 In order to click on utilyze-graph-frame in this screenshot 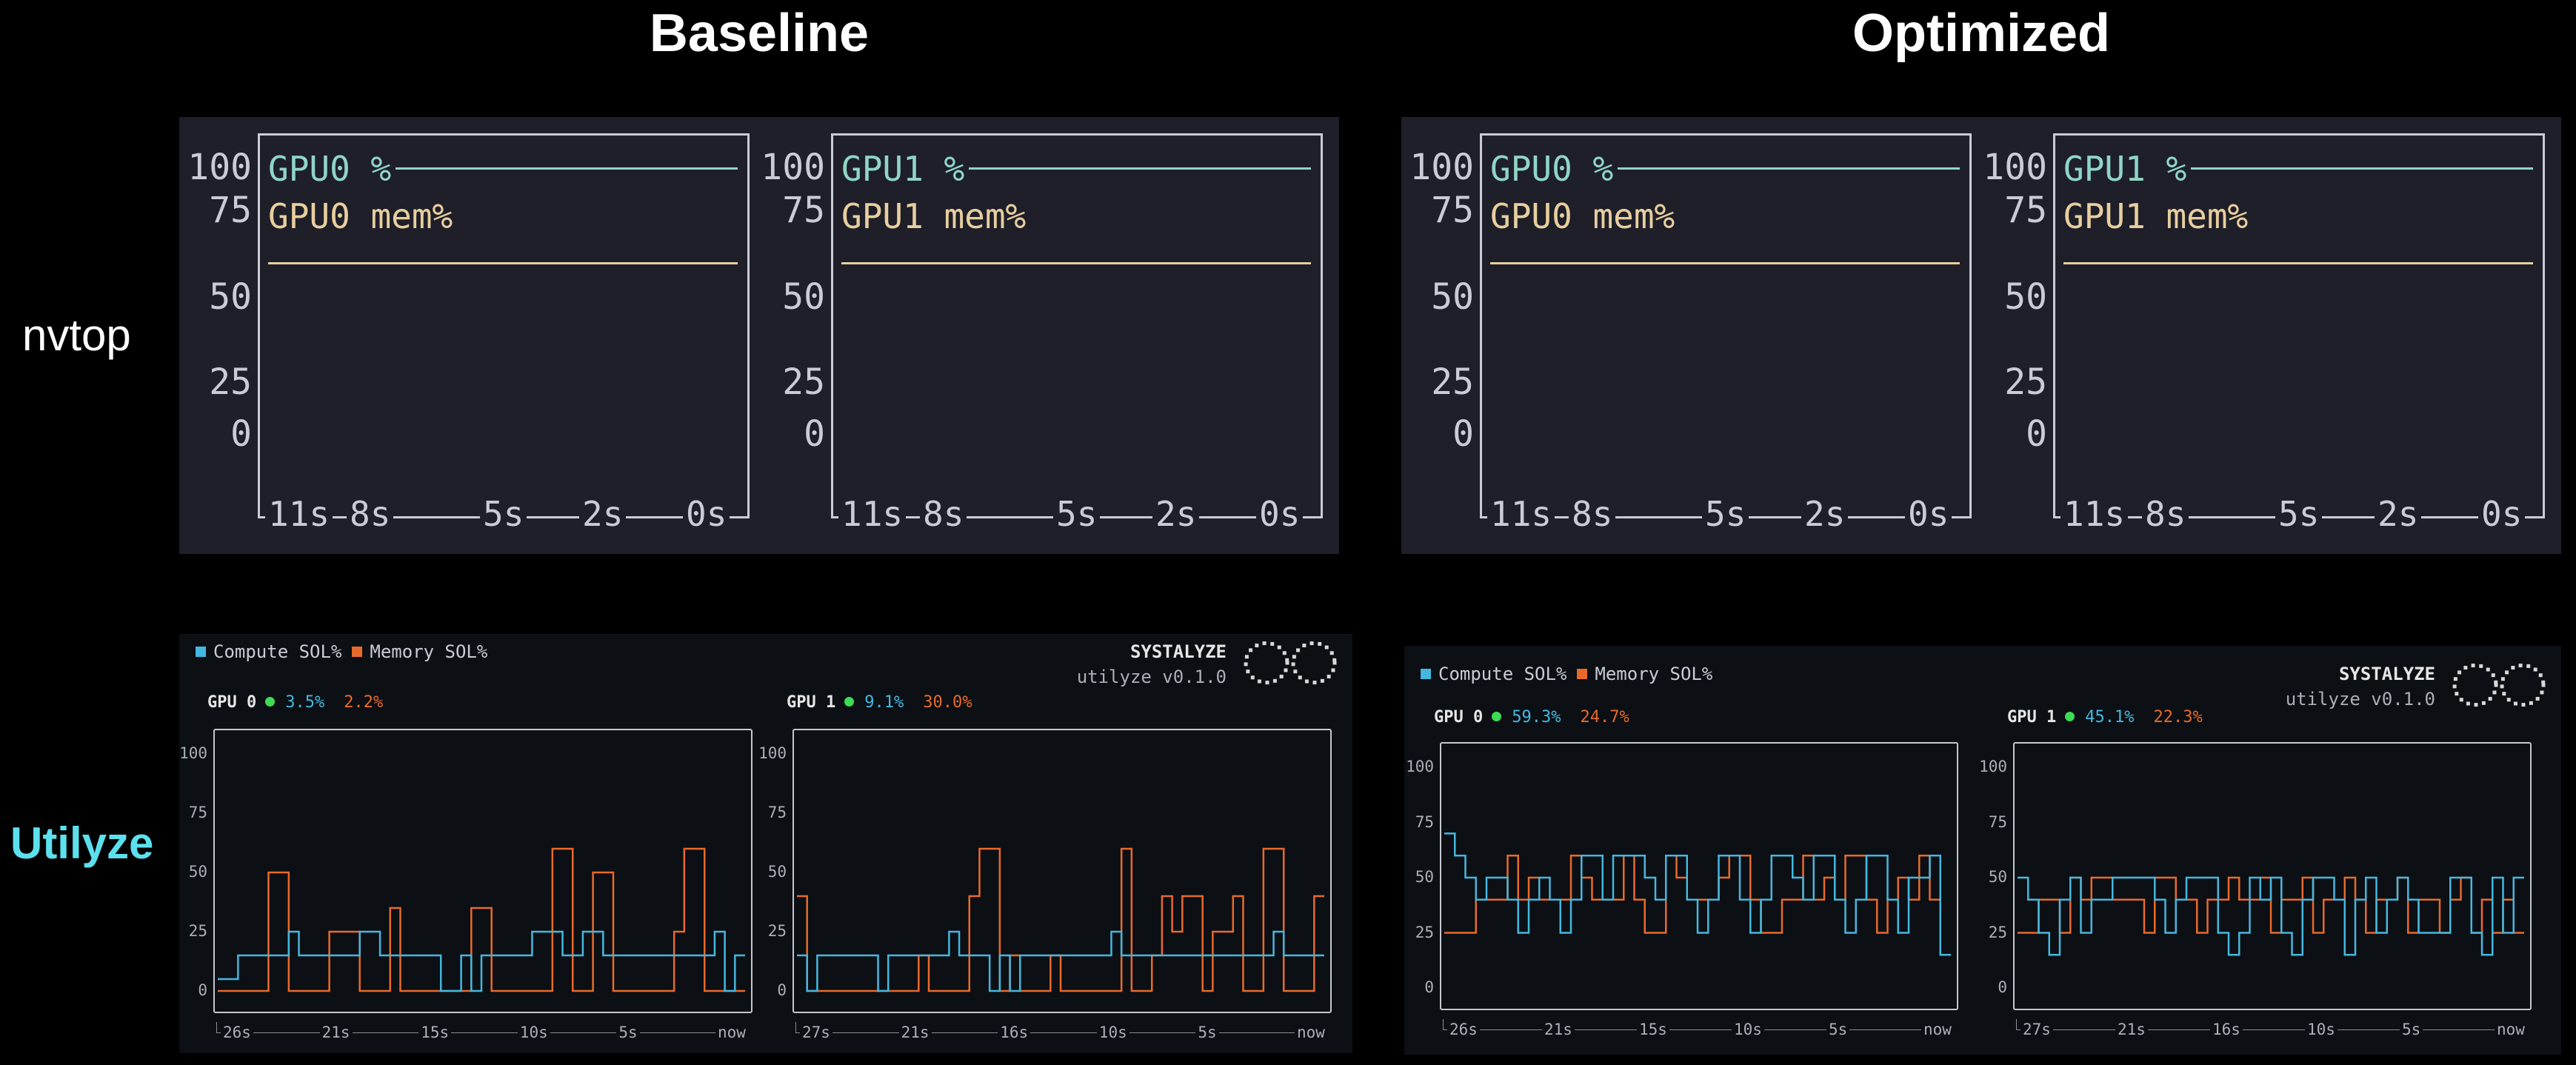, I will do `click(483, 871)`.